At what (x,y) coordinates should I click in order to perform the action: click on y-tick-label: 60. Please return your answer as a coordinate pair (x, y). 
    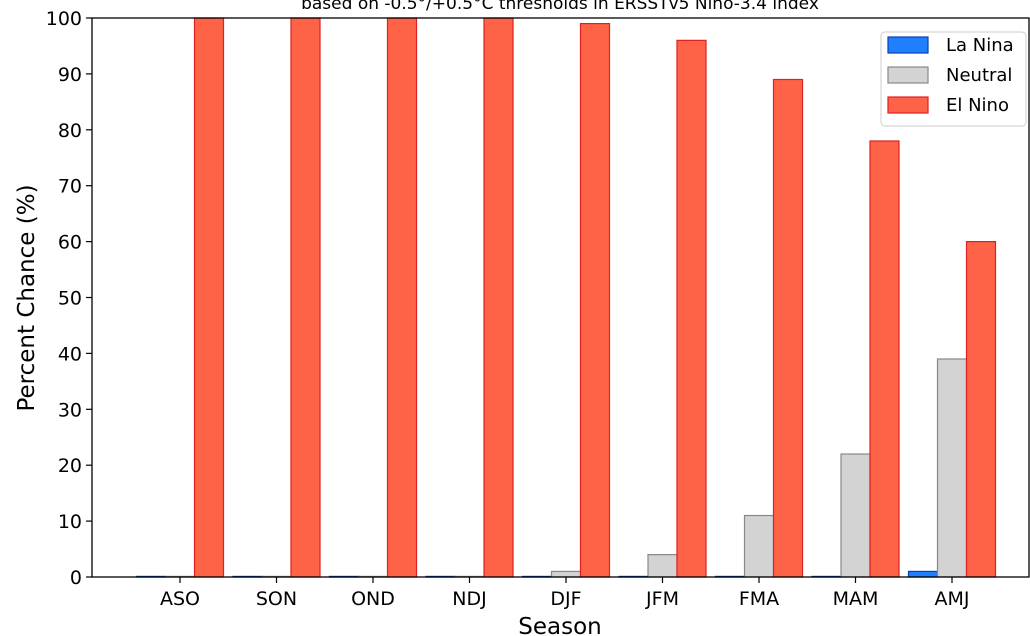
    Looking at the image, I should click on (70, 243).